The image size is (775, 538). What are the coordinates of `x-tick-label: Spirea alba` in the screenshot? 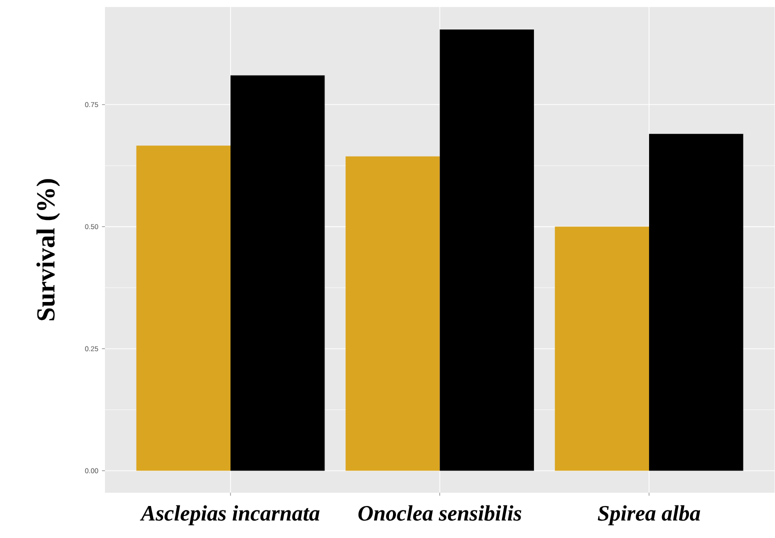 It's located at (649, 515).